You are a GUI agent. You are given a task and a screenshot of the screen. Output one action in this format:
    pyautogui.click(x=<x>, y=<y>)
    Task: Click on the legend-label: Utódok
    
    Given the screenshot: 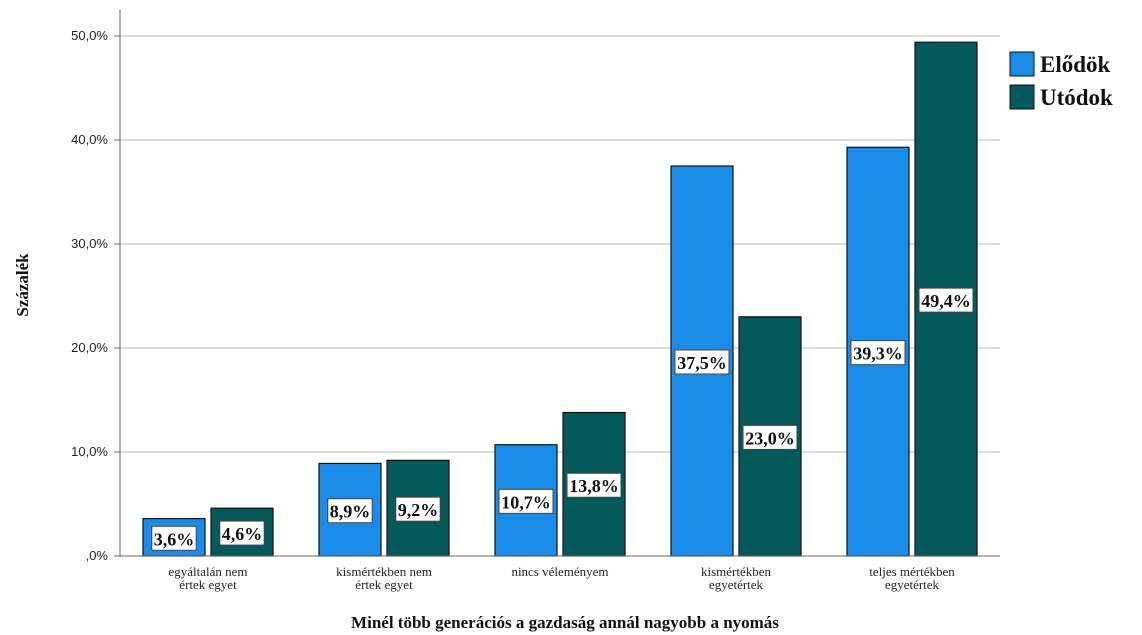 What is the action you would take?
    pyautogui.click(x=1076, y=97)
    